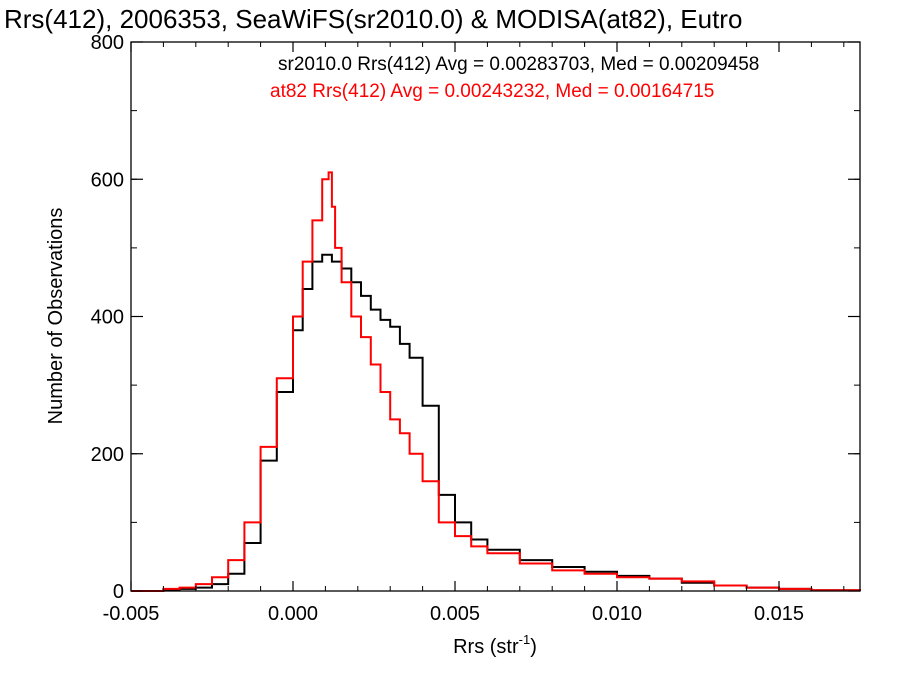 The width and height of the screenshot is (900, 675). What do you see at coordinates (107, 43) in the screenshot?
I see `y-tick-label: 800` at bounding box center [107, 43].